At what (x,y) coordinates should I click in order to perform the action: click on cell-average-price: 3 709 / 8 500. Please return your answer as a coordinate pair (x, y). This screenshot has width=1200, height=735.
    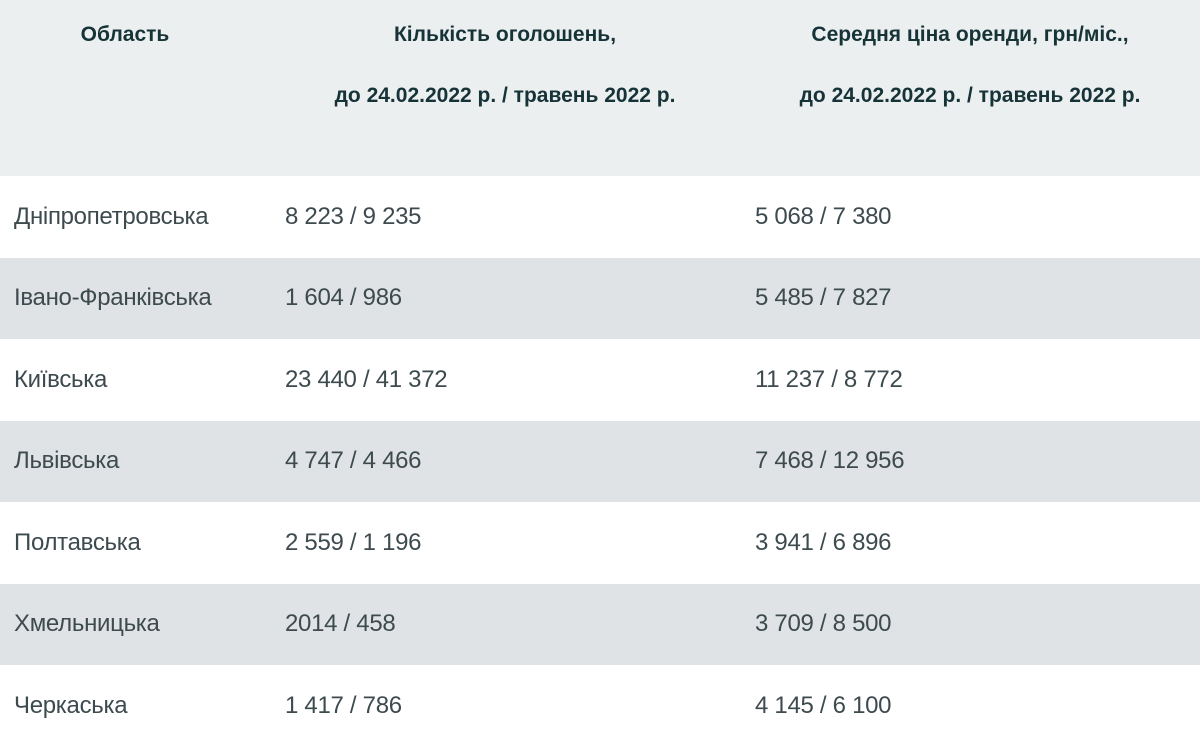
    Looking at the image, I should click on (823, 624).